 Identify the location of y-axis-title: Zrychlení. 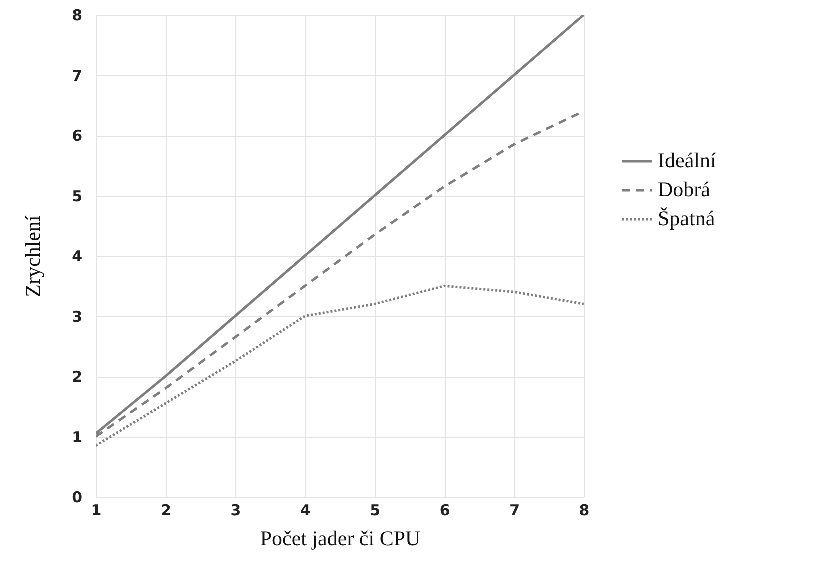
(33, 257).